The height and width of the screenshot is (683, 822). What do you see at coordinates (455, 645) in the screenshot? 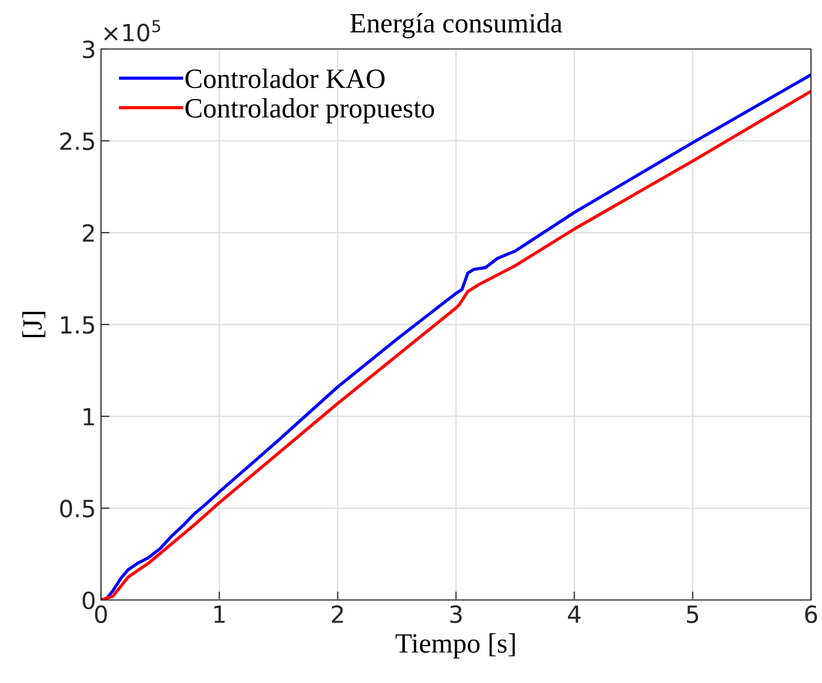
I see `x-axis-title: Tiempo [s]` at bounding box center [455, 645].